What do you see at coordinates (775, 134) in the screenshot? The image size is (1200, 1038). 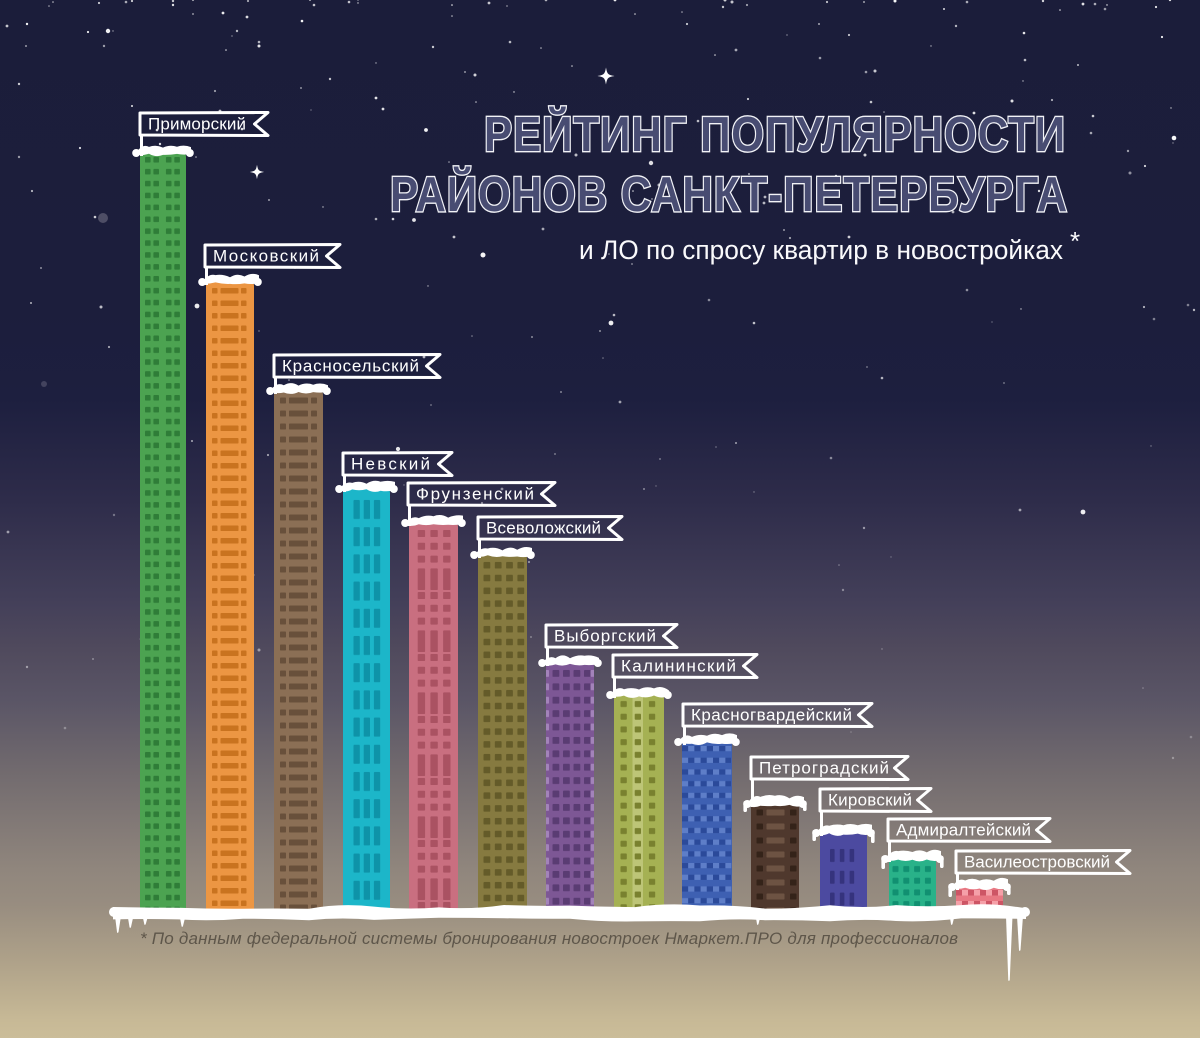 I see `svg-text: РЕЙТИНГ ПОПУЛЯРНОСТИ` at bounding box center [775, 134].